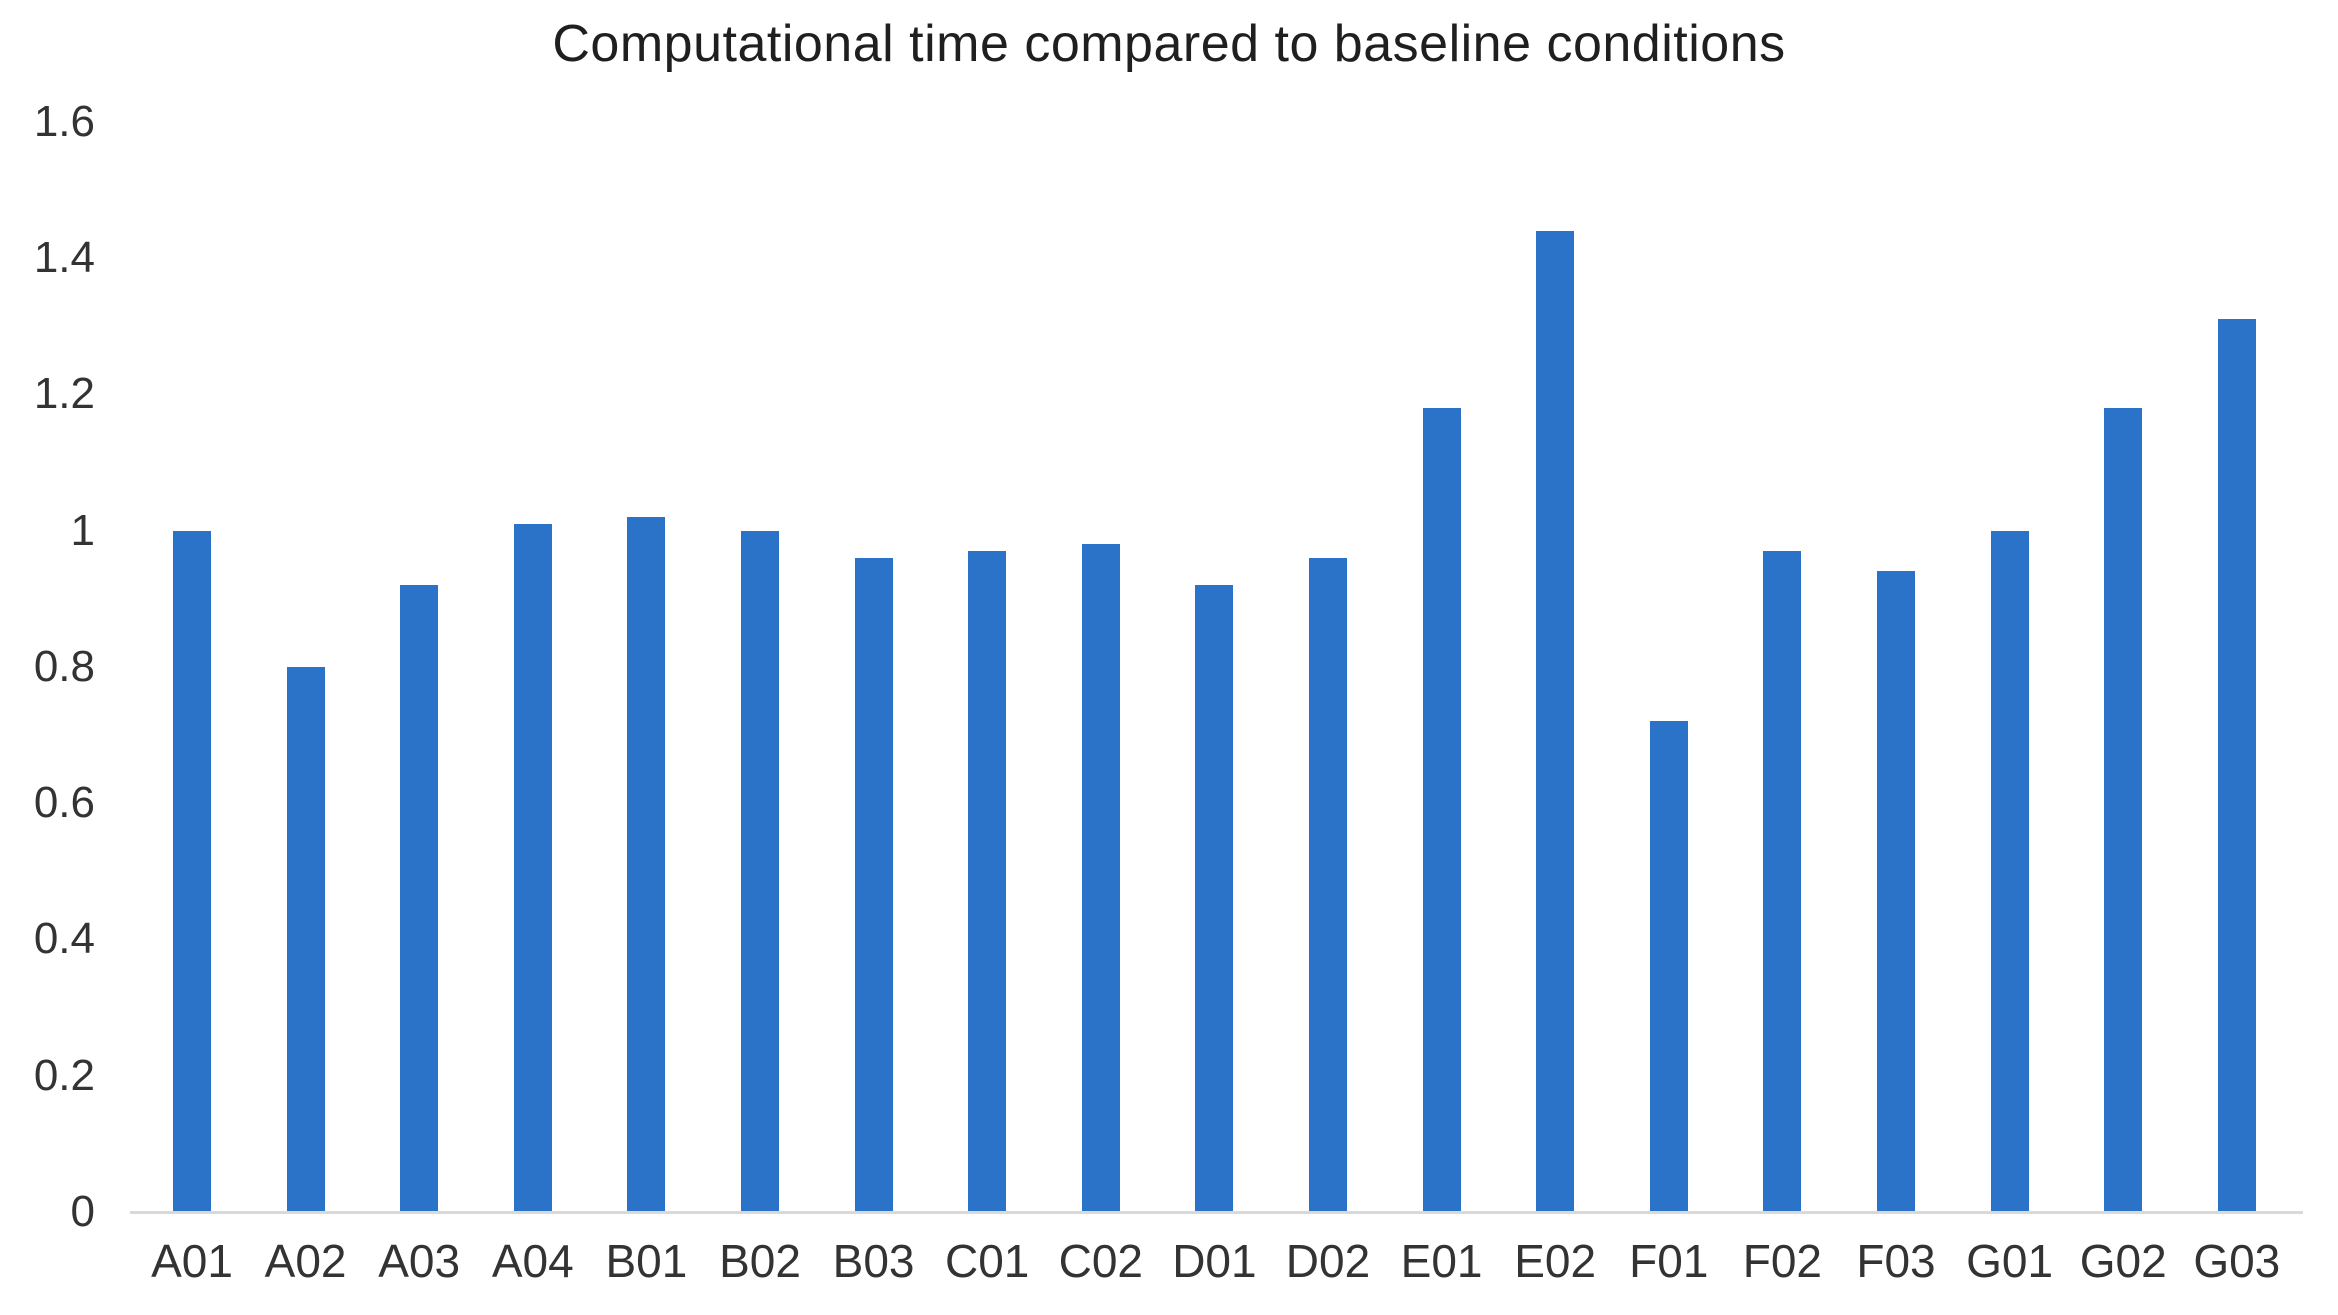 This screenshot has height=1315, width=2338. What do you see at coordinates (1100, 1261) in the screenshot?
I see `x-tick-label-C02: C02` at bounding box center [1100, 1261].